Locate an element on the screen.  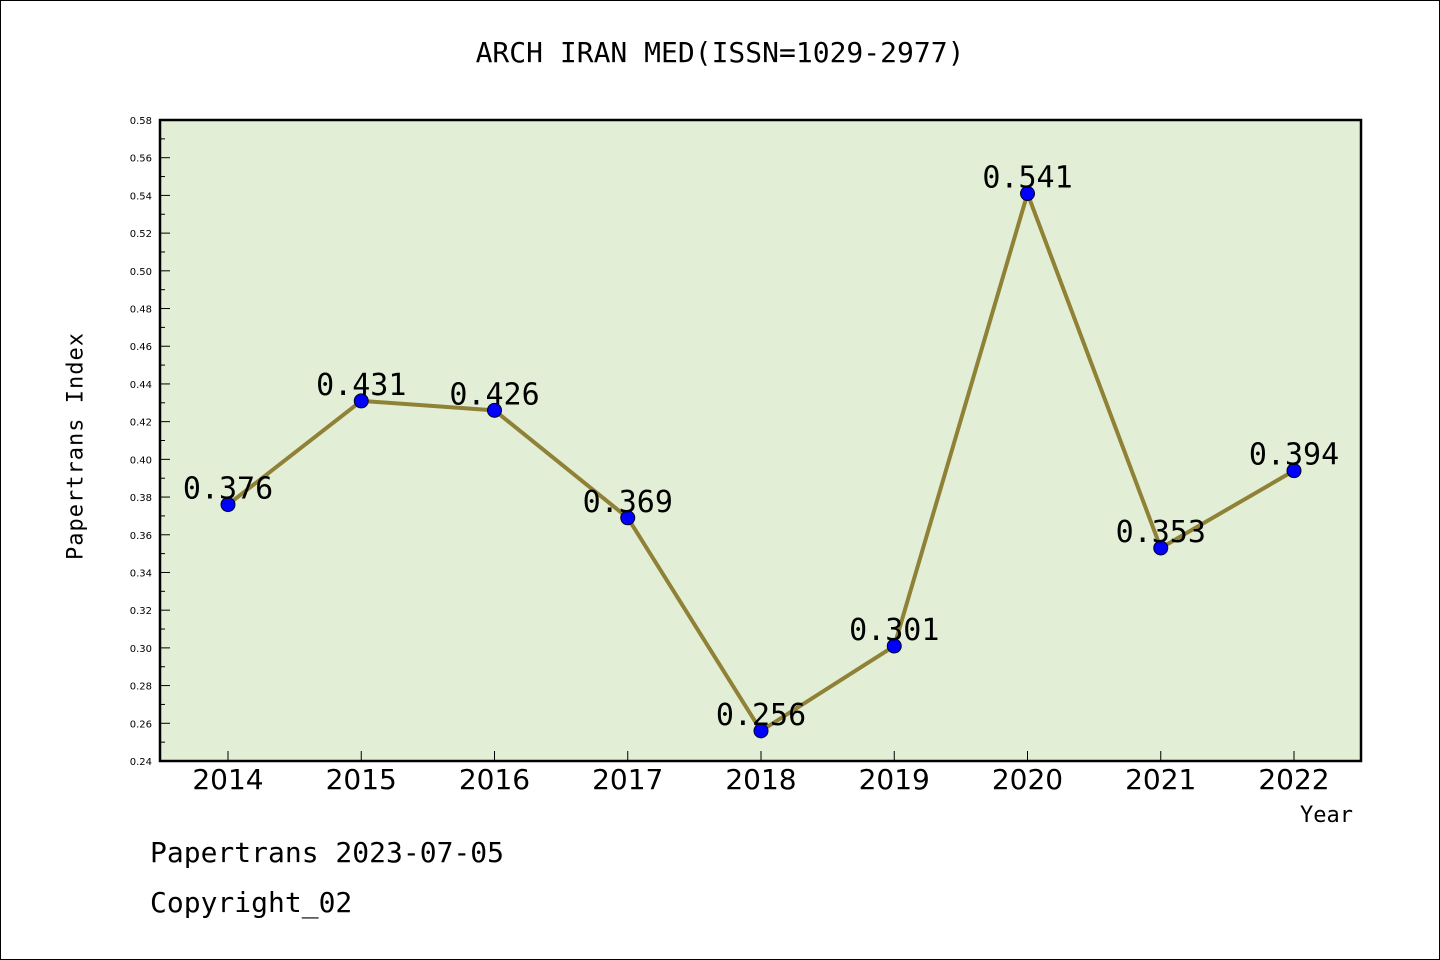
x-tick-label-2016: 2016 is located at coordinates (494, 779).